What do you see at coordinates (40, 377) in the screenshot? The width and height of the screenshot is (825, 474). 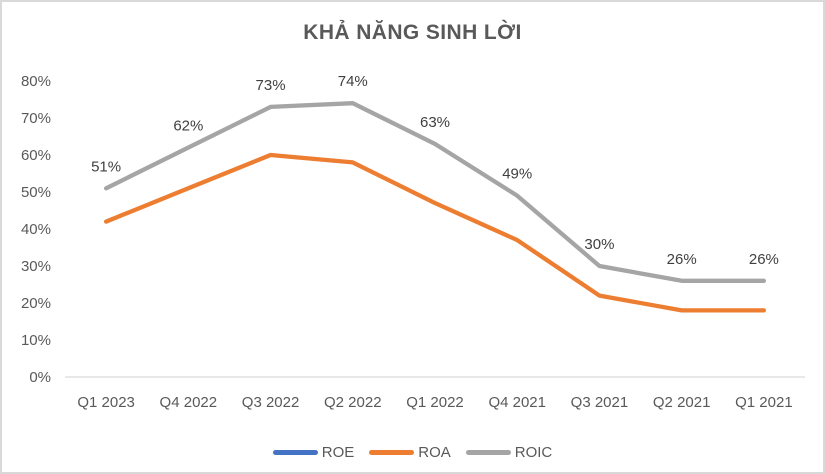 I see `y-axis-tick-label: 0%` at bounding box center [40, 377].